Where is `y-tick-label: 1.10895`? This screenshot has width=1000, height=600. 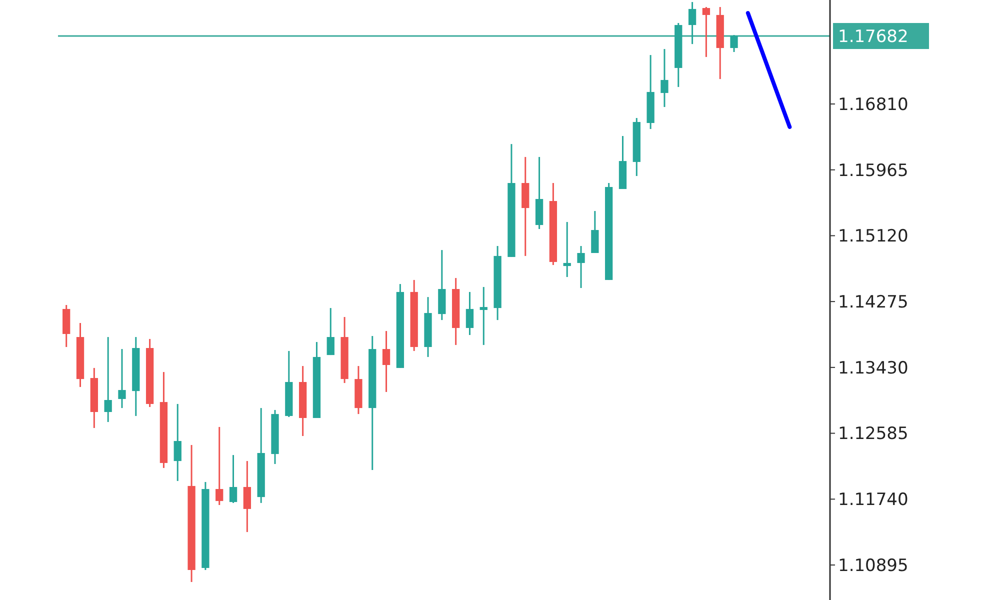
y-tick-label: 1.10895 is located at coordinates (873, 566).